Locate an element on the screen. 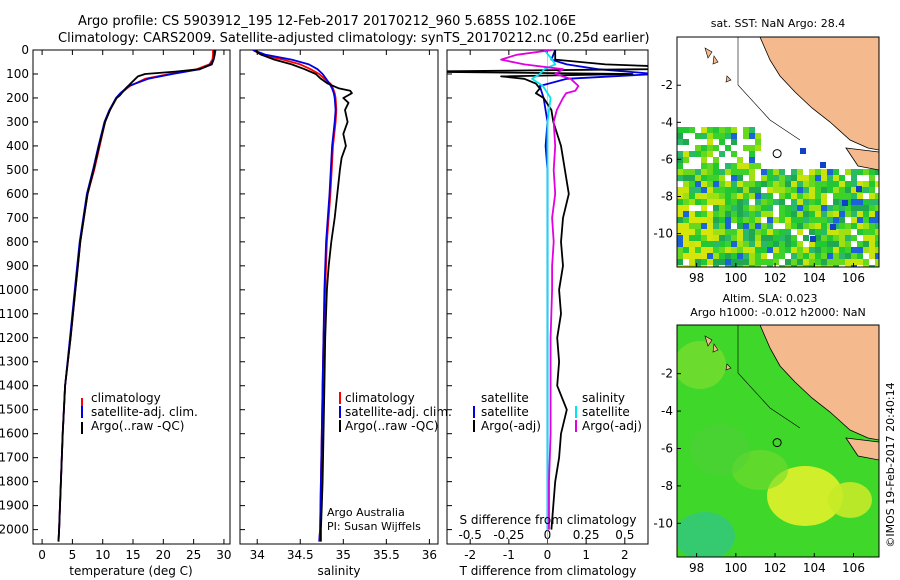 This screenshot has height=580, width=900. y-tick-label: 100 is located at coordinates (17, 74).